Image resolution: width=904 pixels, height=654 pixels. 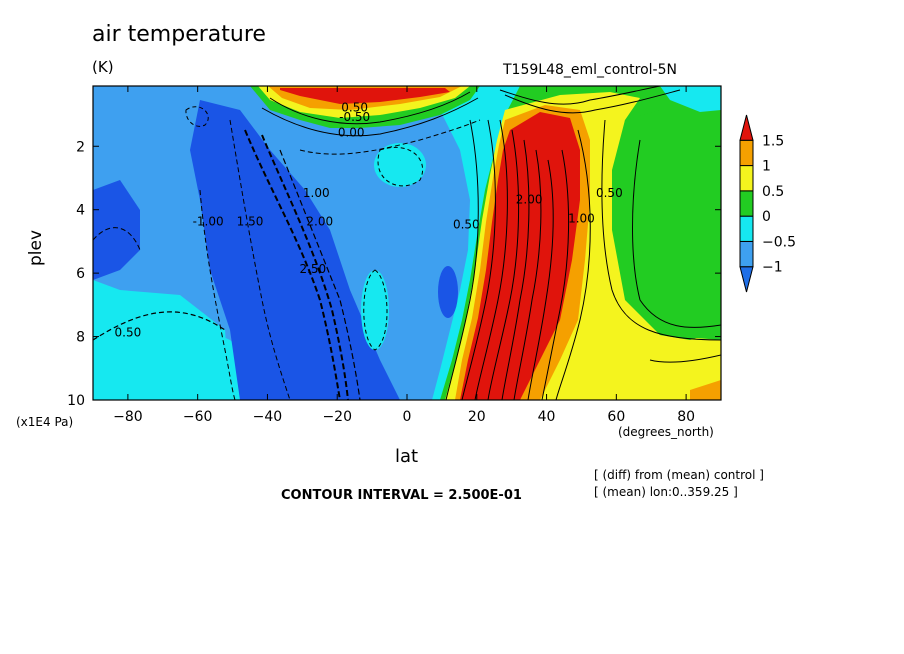 What do you see at coordinates (590, 70) in the screenshot?
I see `chart-subtitle: T159L48_eml_control-5N` at bounding box center [590, 70].